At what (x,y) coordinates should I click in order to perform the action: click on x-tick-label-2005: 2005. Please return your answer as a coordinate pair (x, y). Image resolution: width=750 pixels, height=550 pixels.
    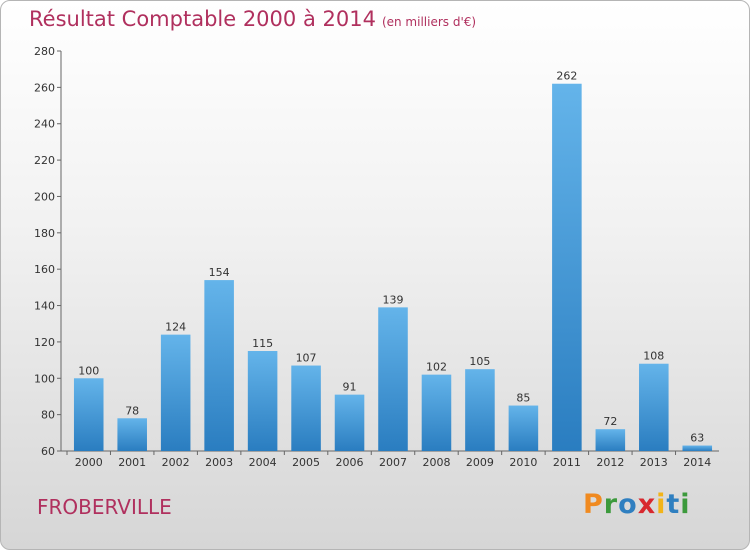
    Looking at the image, I should click on (306, 462).